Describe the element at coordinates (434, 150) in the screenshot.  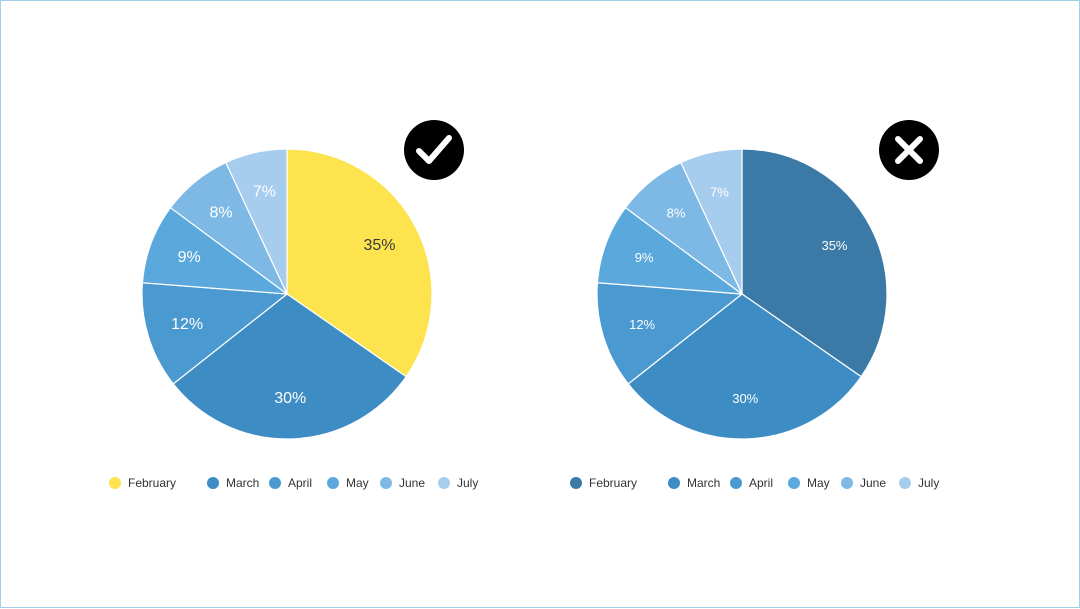
I see `checkmark-icon` at that location.